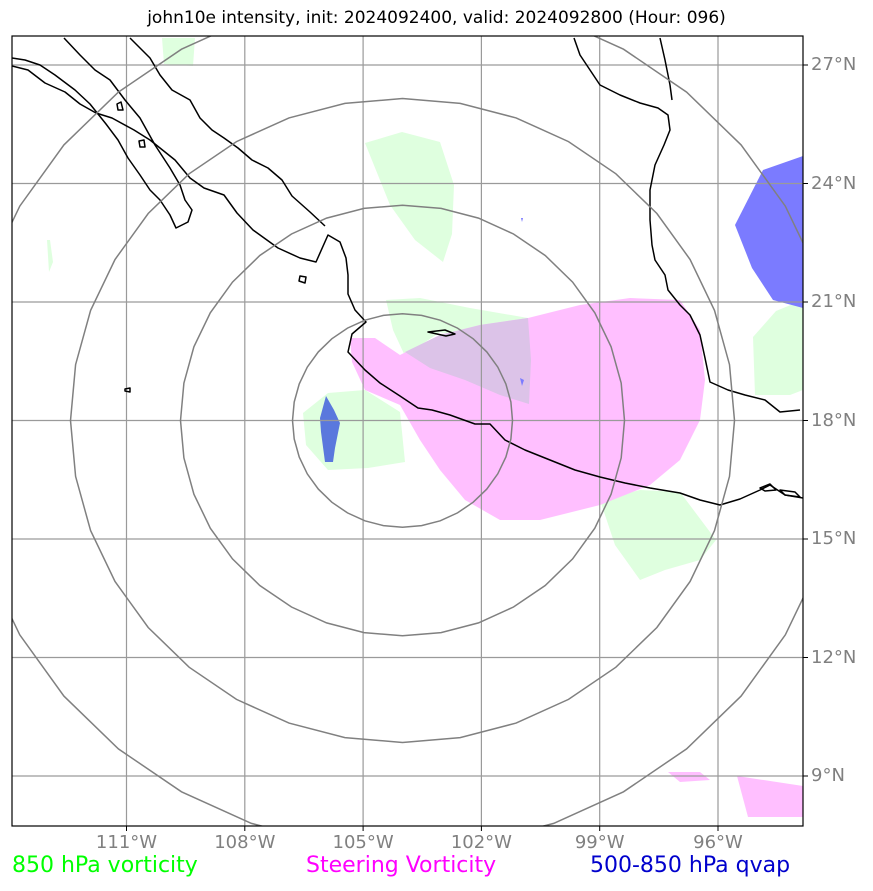  What do you see at coordinates (834, 420) in the screenshot?
I see `latitude-tick-label: 18°N` at bounding box center [834, 420].